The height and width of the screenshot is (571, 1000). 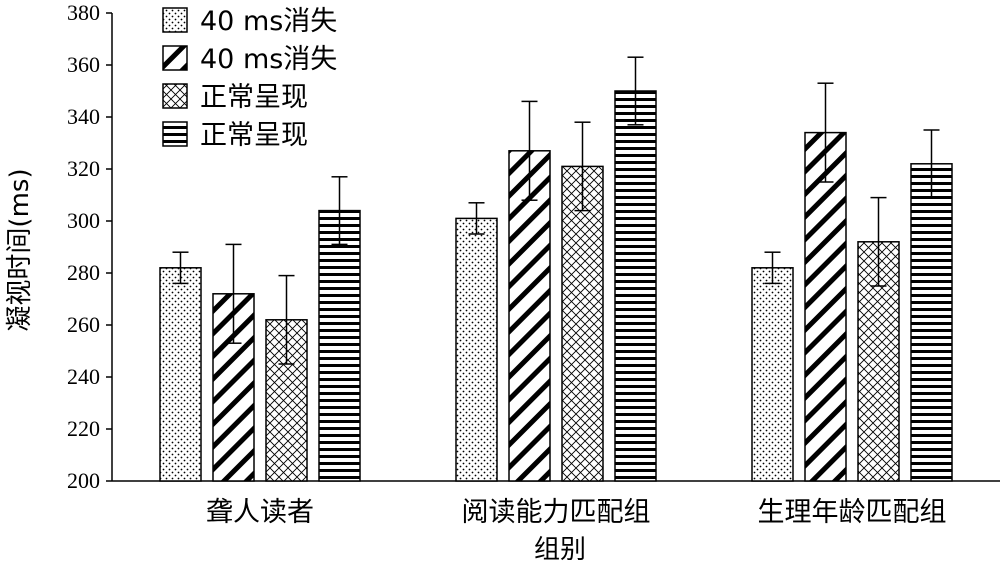 I want to click on y-tick-label: 200, so click(x=83, y=480).